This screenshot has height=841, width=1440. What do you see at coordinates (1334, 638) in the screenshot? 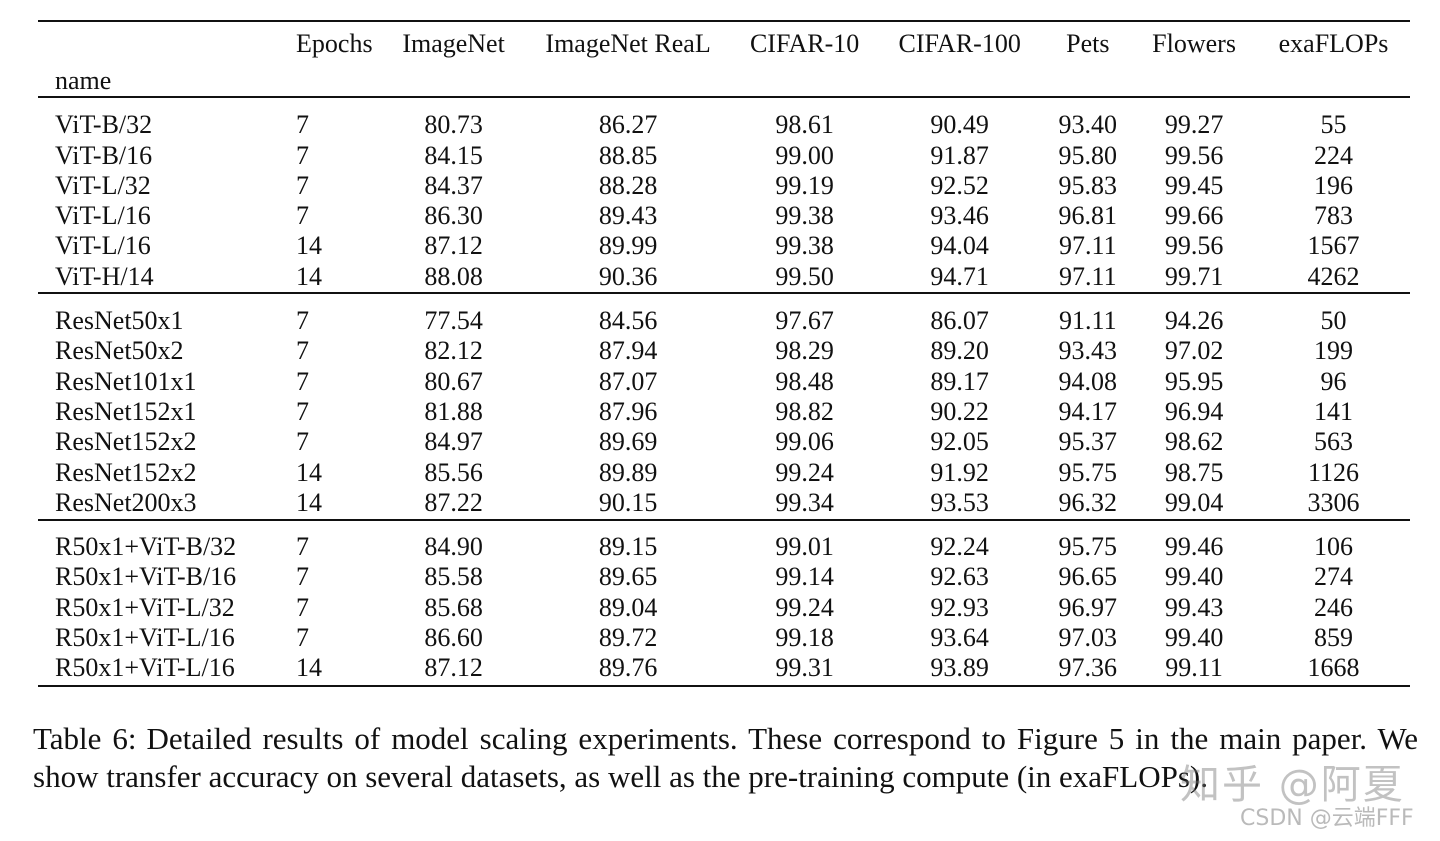
I see `cell-exaflops: 859` at bounding box center [1334, 638].